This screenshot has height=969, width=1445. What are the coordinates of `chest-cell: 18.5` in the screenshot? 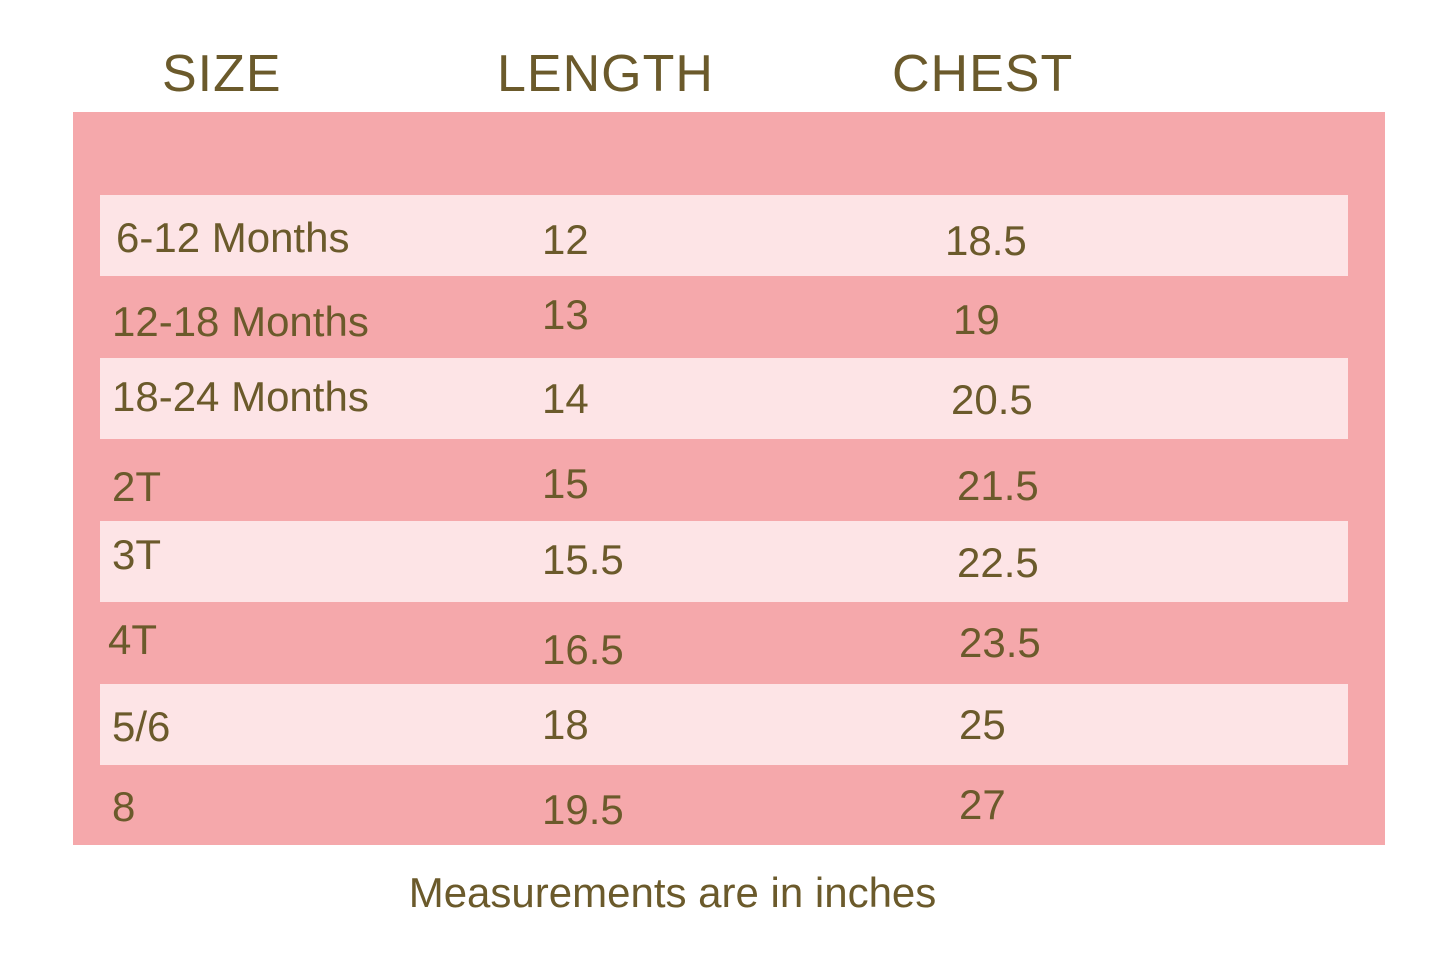 It's located at (986, 240).